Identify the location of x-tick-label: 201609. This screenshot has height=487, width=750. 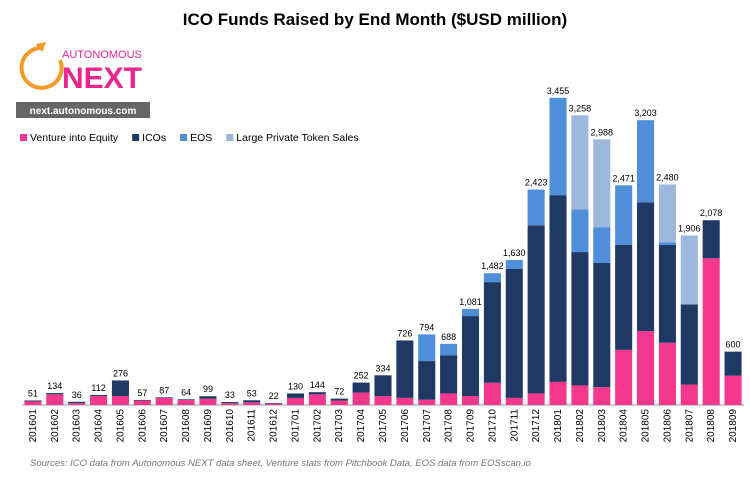
(208, 426).